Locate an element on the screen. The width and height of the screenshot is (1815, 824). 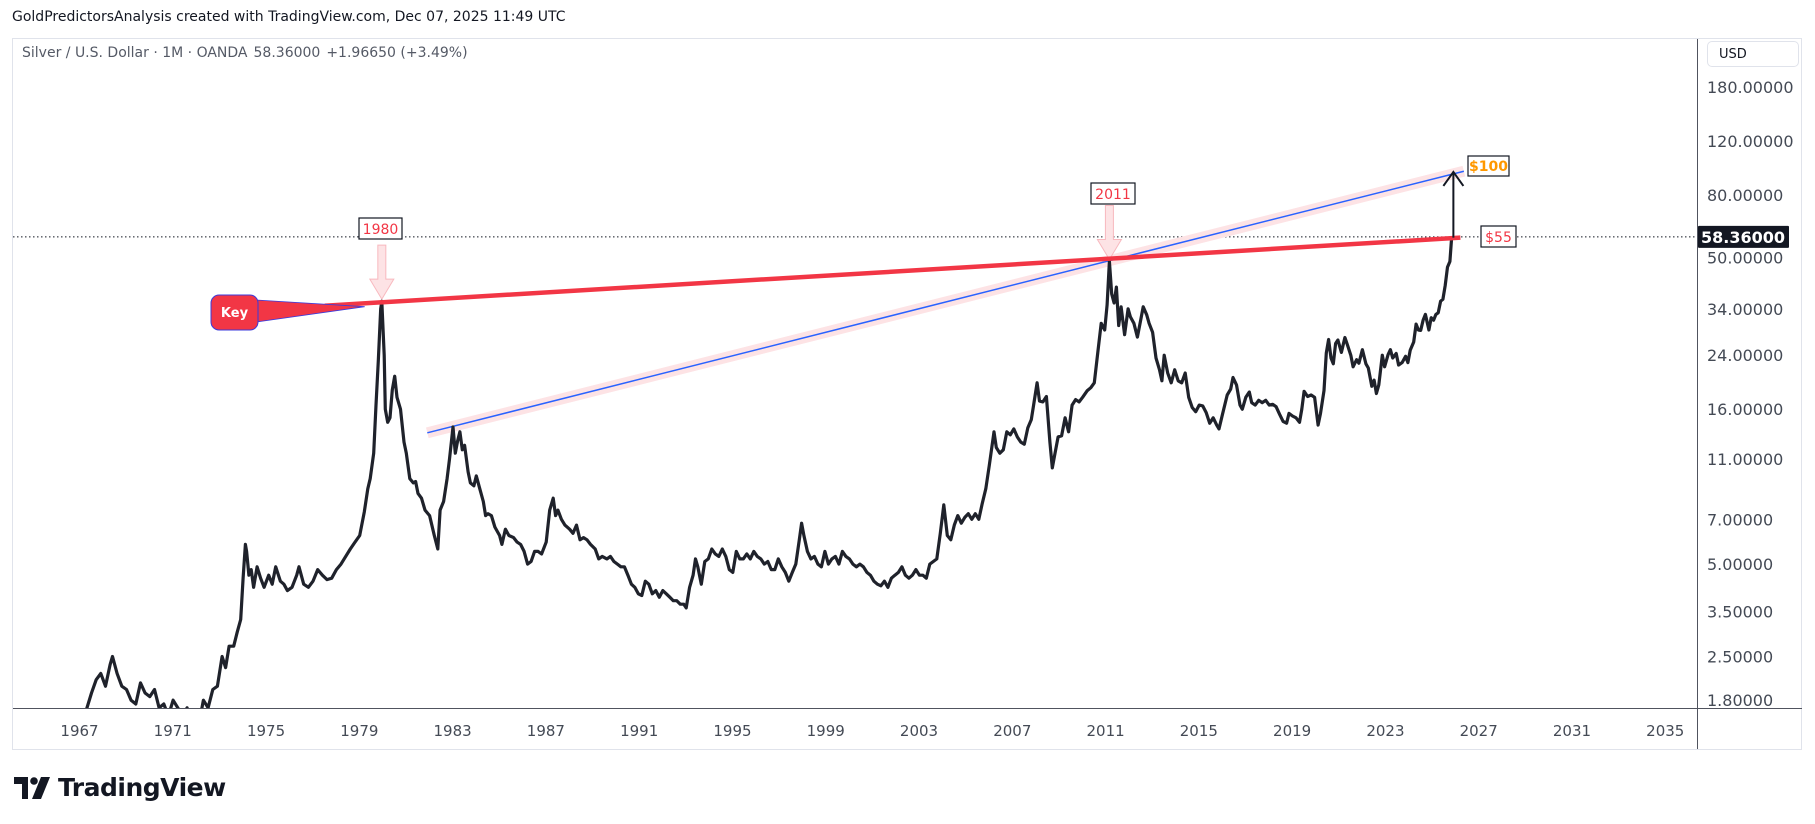
time-tick-label: 1999 is located at coordinates (826, 731).